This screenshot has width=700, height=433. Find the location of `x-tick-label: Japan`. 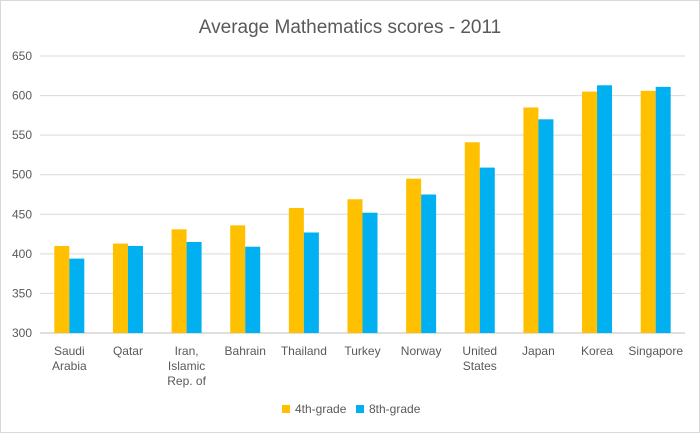

x-tick-label: Japan is located at coordinates (538, 351).